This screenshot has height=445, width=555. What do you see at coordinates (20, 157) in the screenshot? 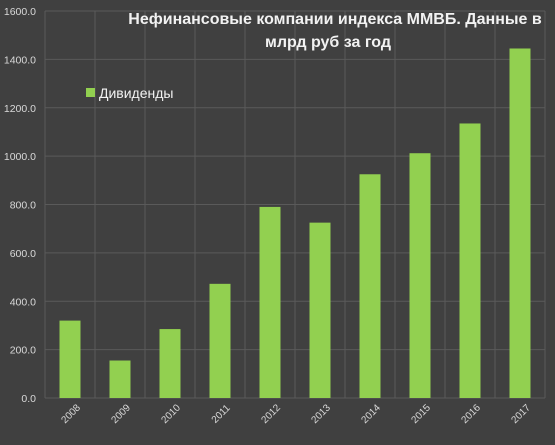
I see `y-tick-label: 1000.0` at bounding box center [20, 157].